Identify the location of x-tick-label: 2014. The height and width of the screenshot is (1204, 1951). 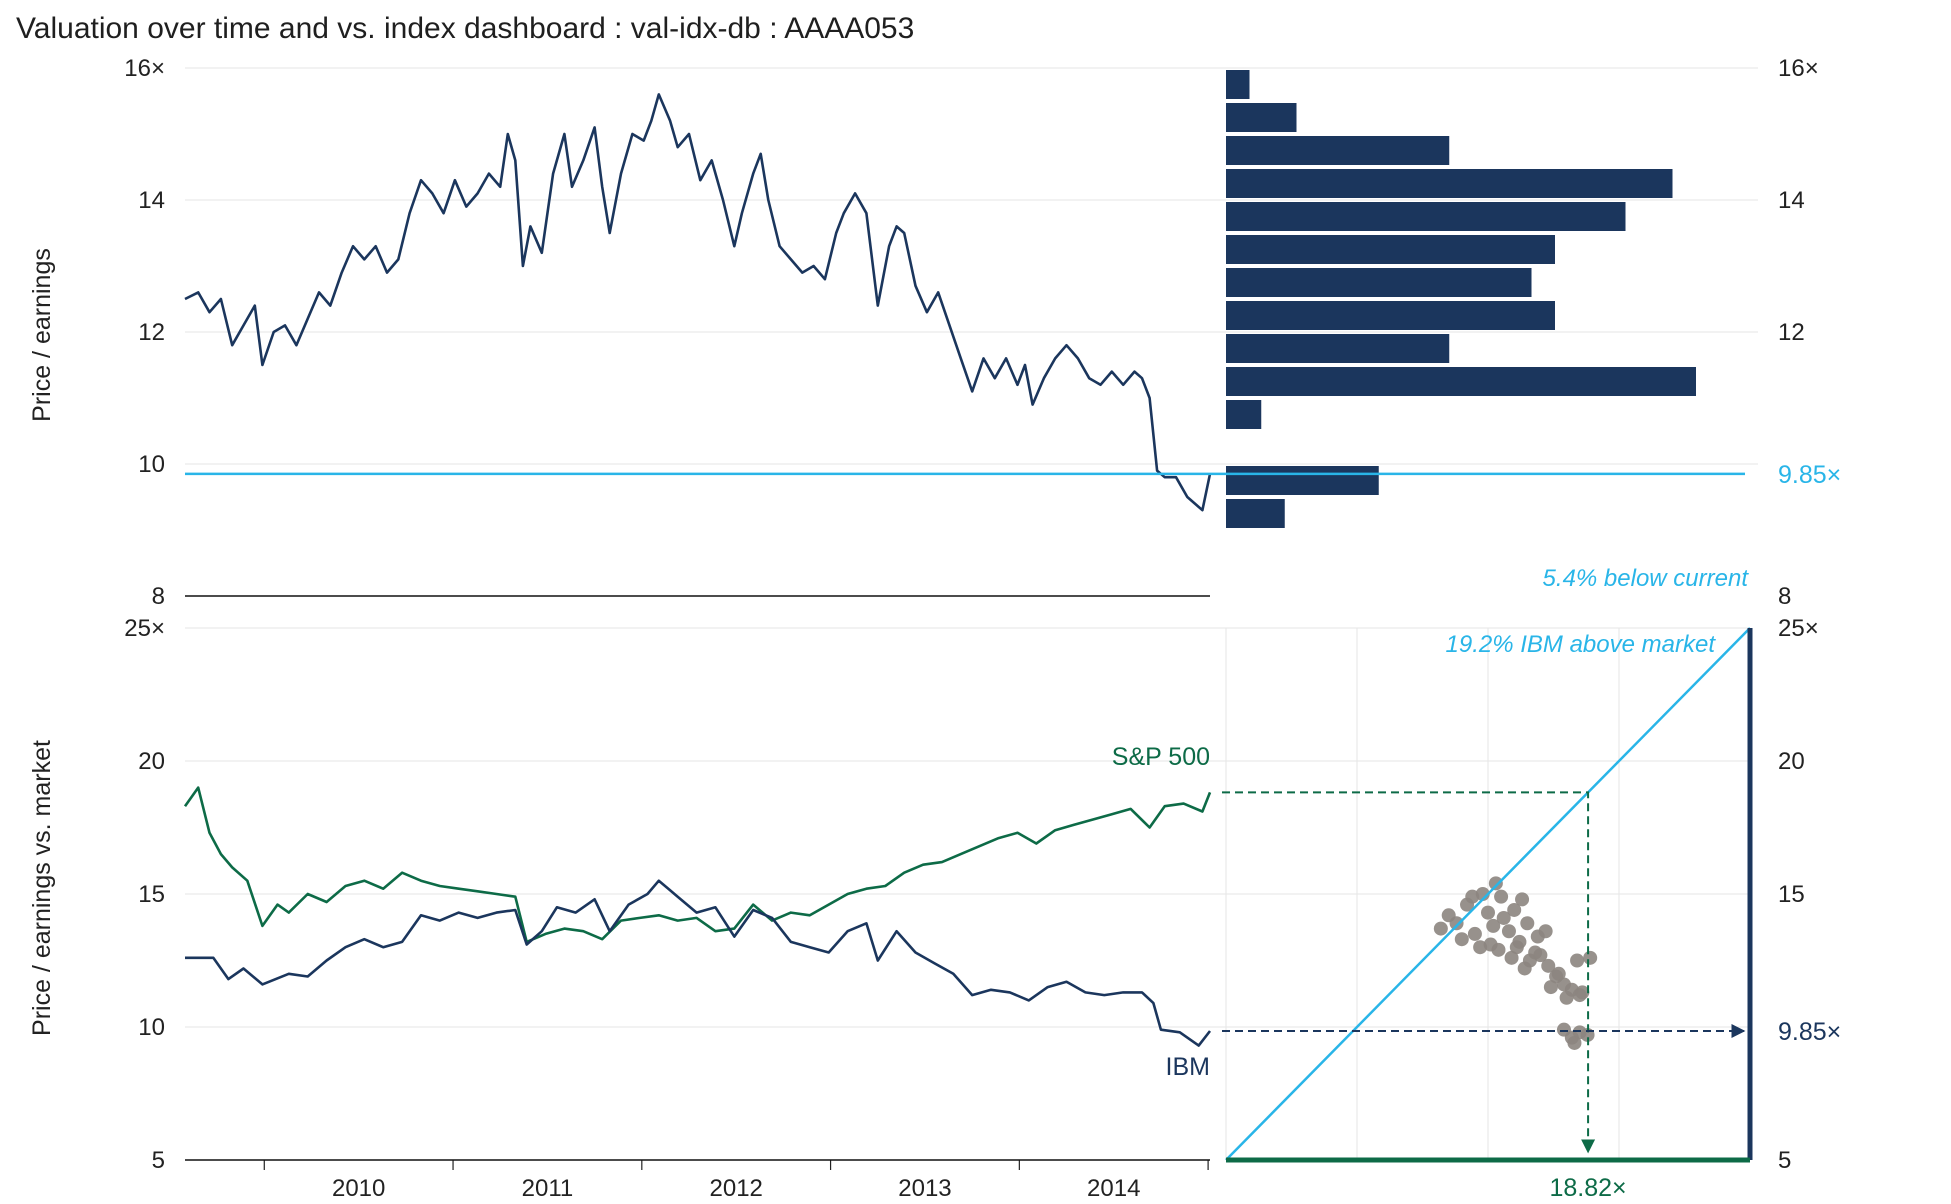
(1113, 1188).